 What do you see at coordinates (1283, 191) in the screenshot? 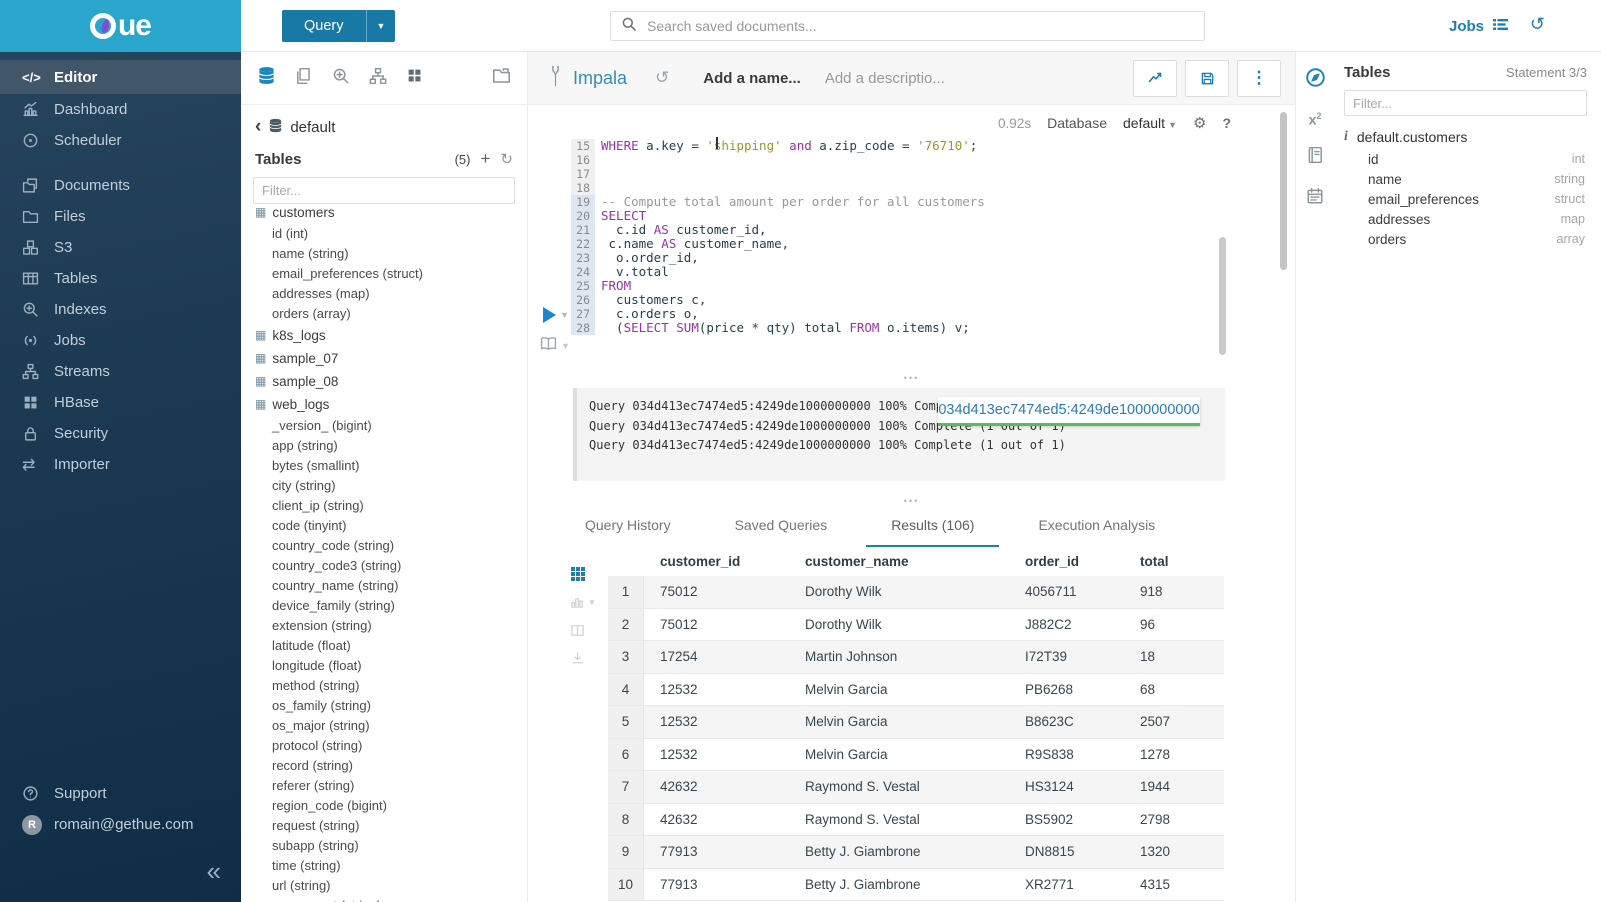
I see `panel-scrollbar` at bounding box center [1283, 191].